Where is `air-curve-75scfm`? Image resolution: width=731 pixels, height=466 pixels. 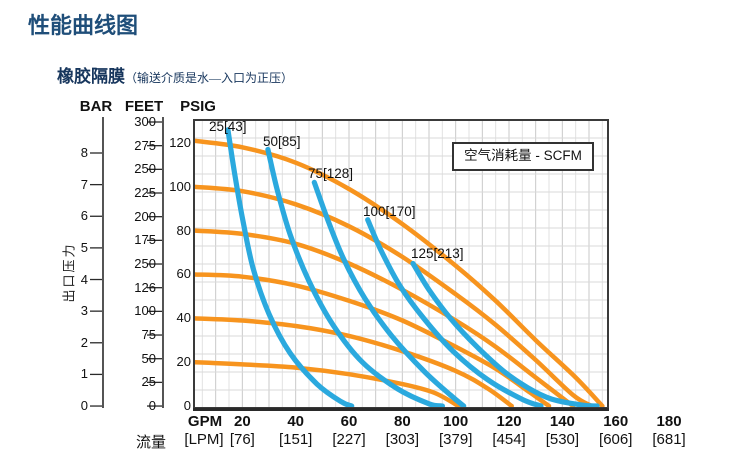 air-curve-75scfm is located at coordinates (389, 293).